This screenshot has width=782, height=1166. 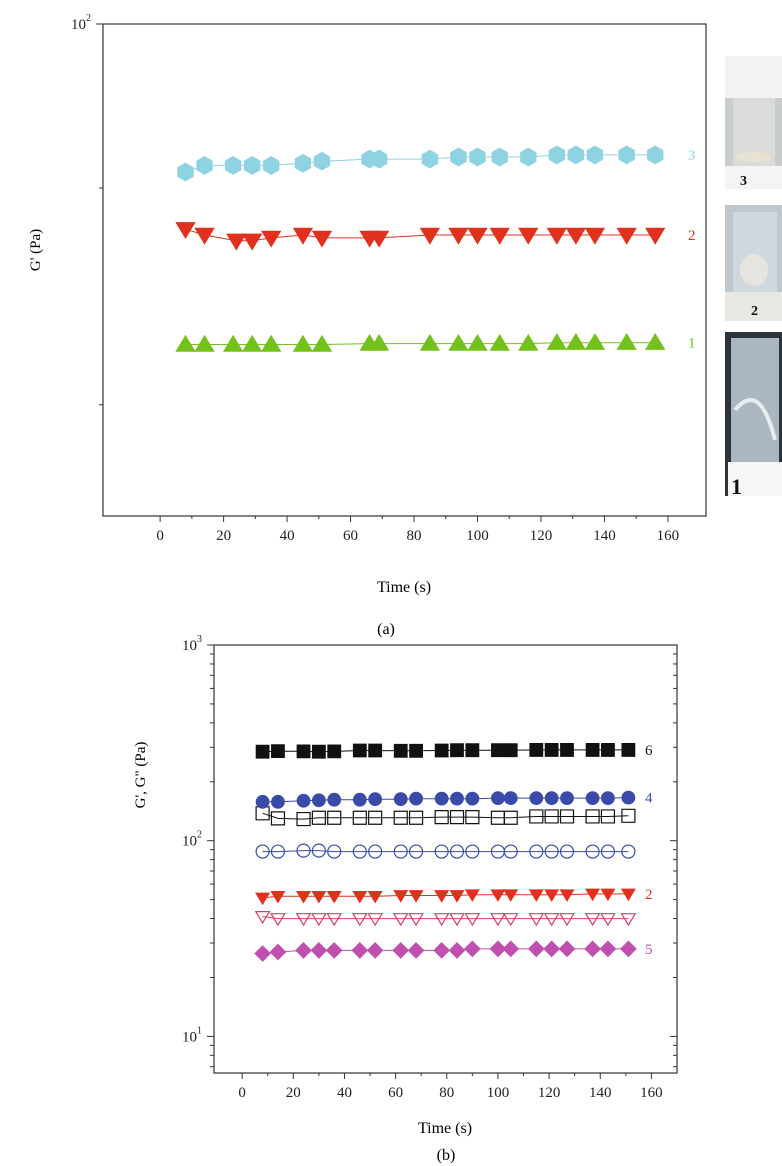 I want to click on series-6: 6, so click(x=454, y=751).